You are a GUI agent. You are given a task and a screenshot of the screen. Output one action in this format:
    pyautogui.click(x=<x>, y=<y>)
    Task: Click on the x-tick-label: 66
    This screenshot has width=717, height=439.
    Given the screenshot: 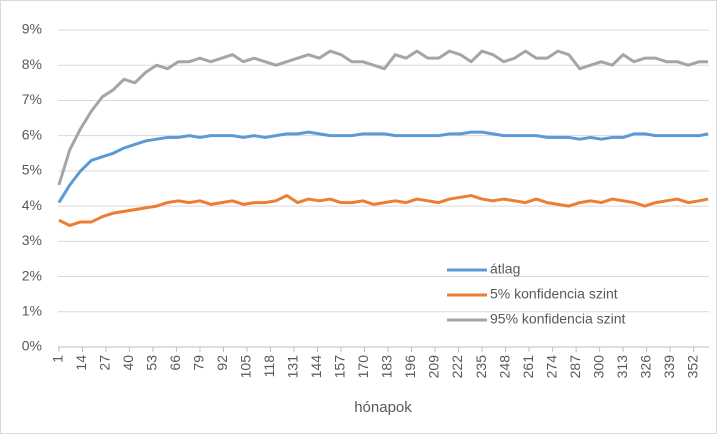 What is the action you would take?
    pyautogui.click(x=175, y=363)
    